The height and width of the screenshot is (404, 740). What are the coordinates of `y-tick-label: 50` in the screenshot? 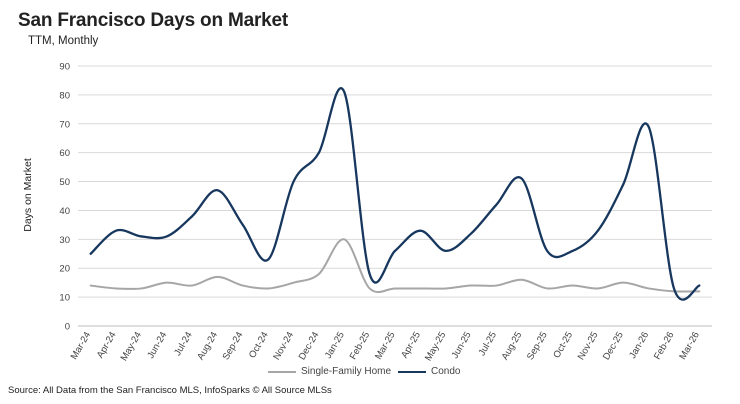 It's located at (64, 182).